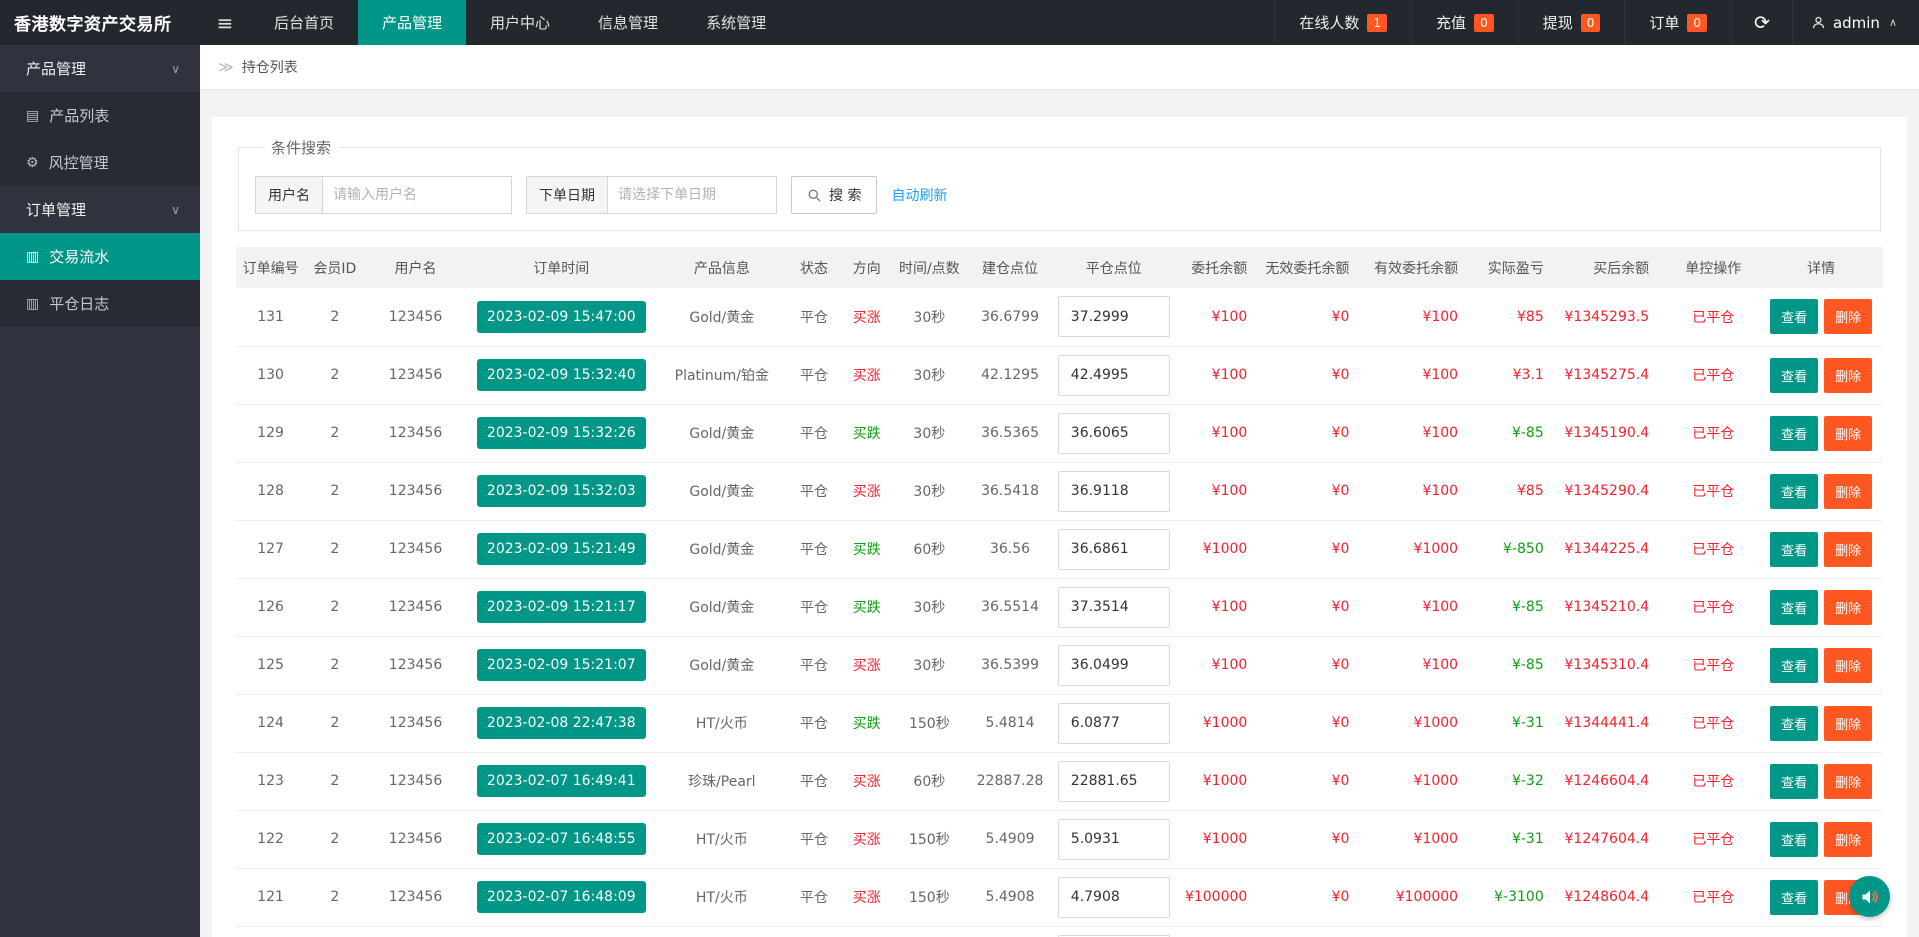  What do you see at coordinates (929, 433) in the screenshot?
I see `duration-cell: 30秒` at bounding box center [929, 433].